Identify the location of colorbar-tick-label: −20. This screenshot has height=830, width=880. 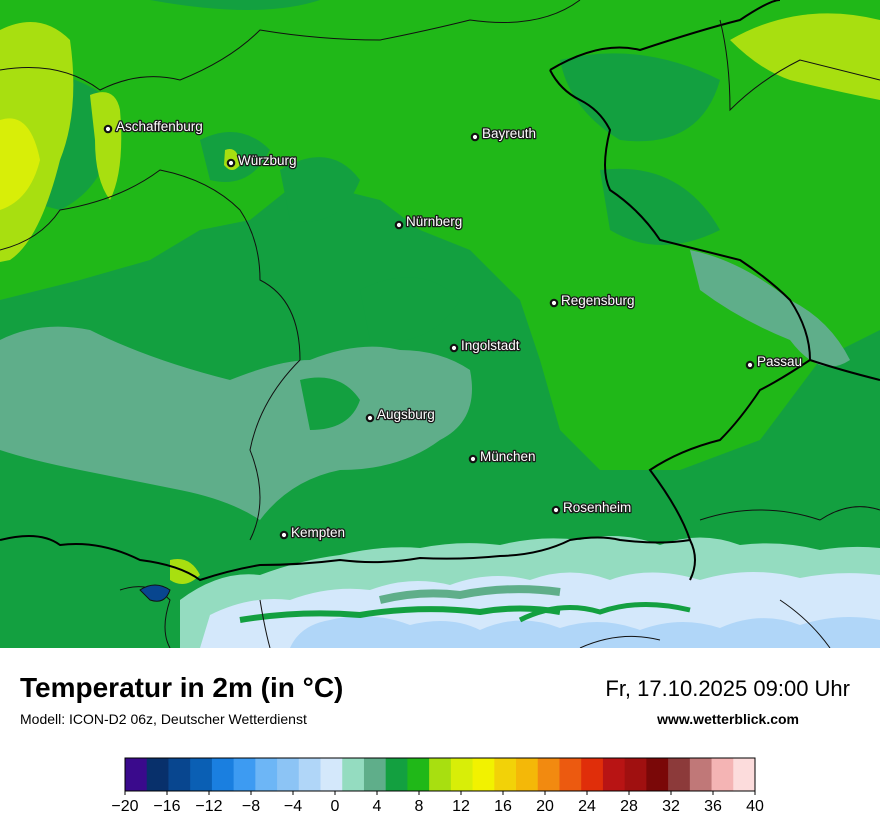
(124, 806).